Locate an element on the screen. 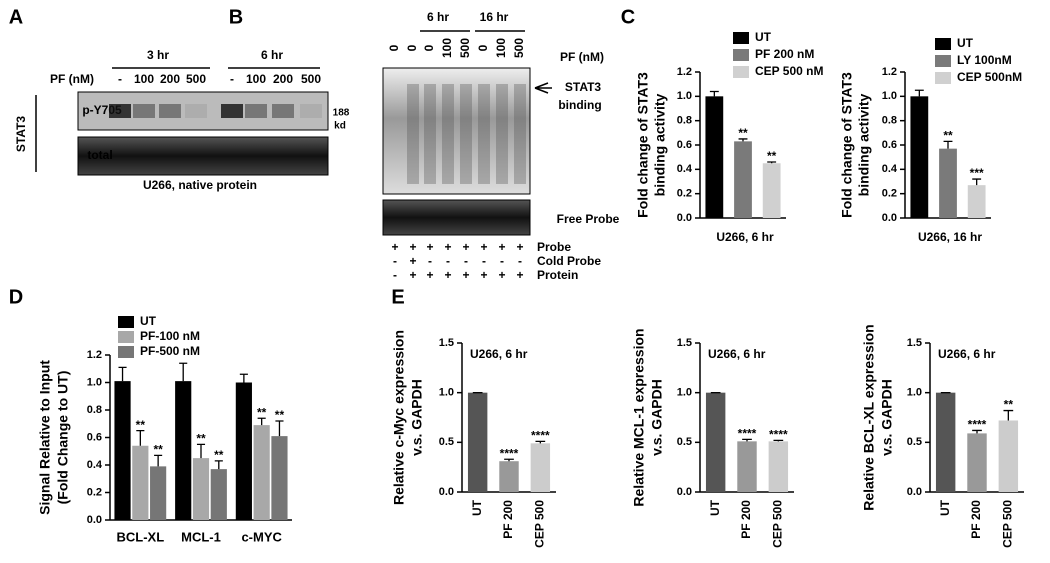 This screenshot has height=563, width=1050. row-label: total is located at coordinates (99, 155).